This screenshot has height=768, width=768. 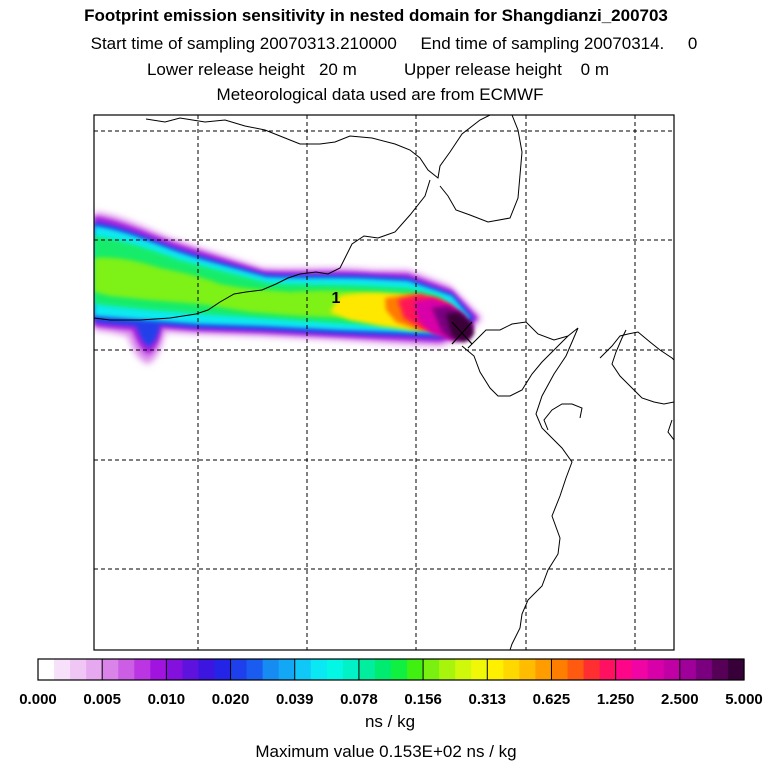 What do you see at coordinates (552, 699) in the screenshot?
I see `colorbar-tick-label: 0.625` at bounding box center [552, 699].